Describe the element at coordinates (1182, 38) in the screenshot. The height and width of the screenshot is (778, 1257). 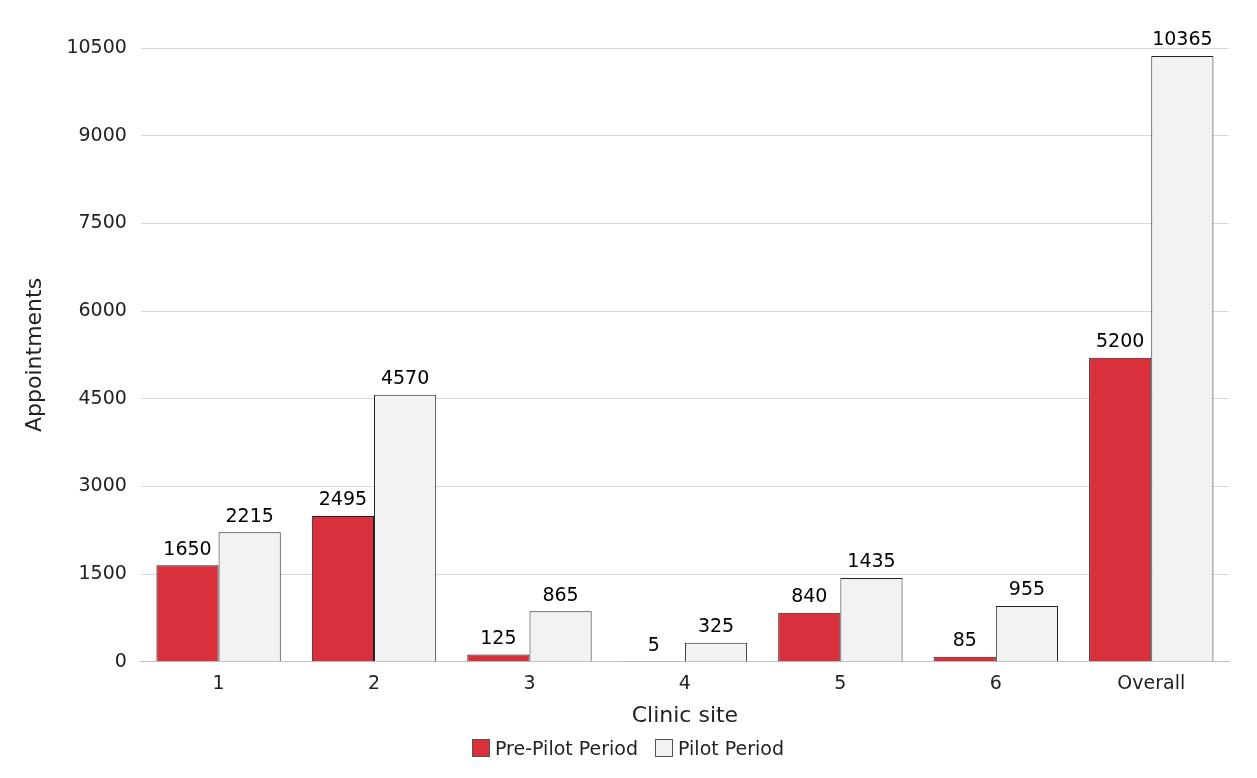
I see `data-label: 10365` at that location.